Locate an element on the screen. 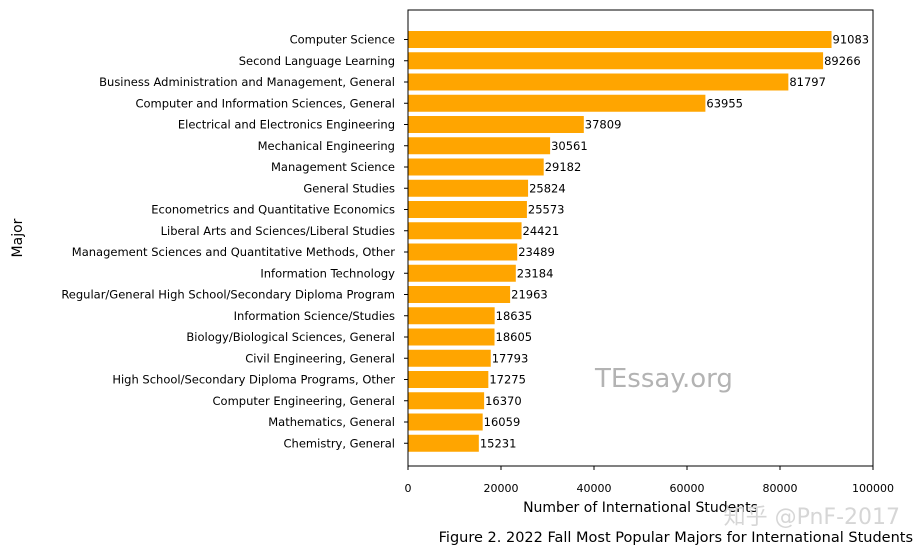 Image resolution: width=923 pixels, height=555 pixels. category-label: Second Language Learning is located at coordinates (317, 61).